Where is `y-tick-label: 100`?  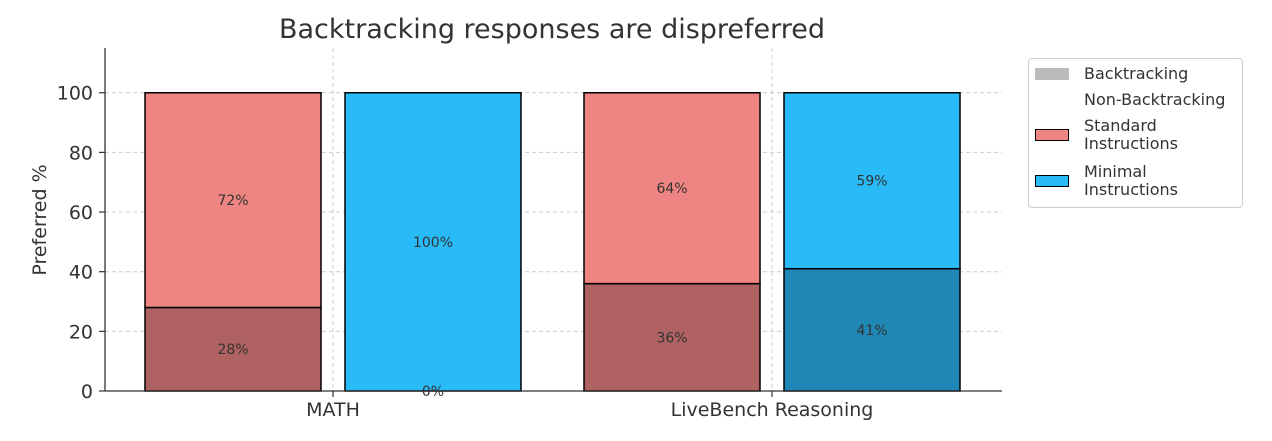 y-tick-label: 100 is located at coordinates (75, 94).